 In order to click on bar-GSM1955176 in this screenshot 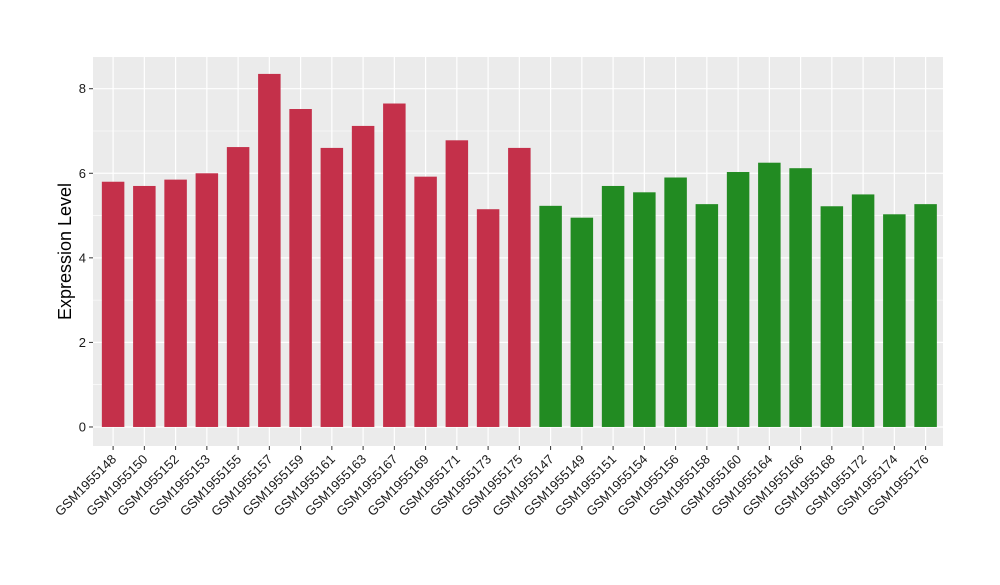, I will do `click(925, 315)`.